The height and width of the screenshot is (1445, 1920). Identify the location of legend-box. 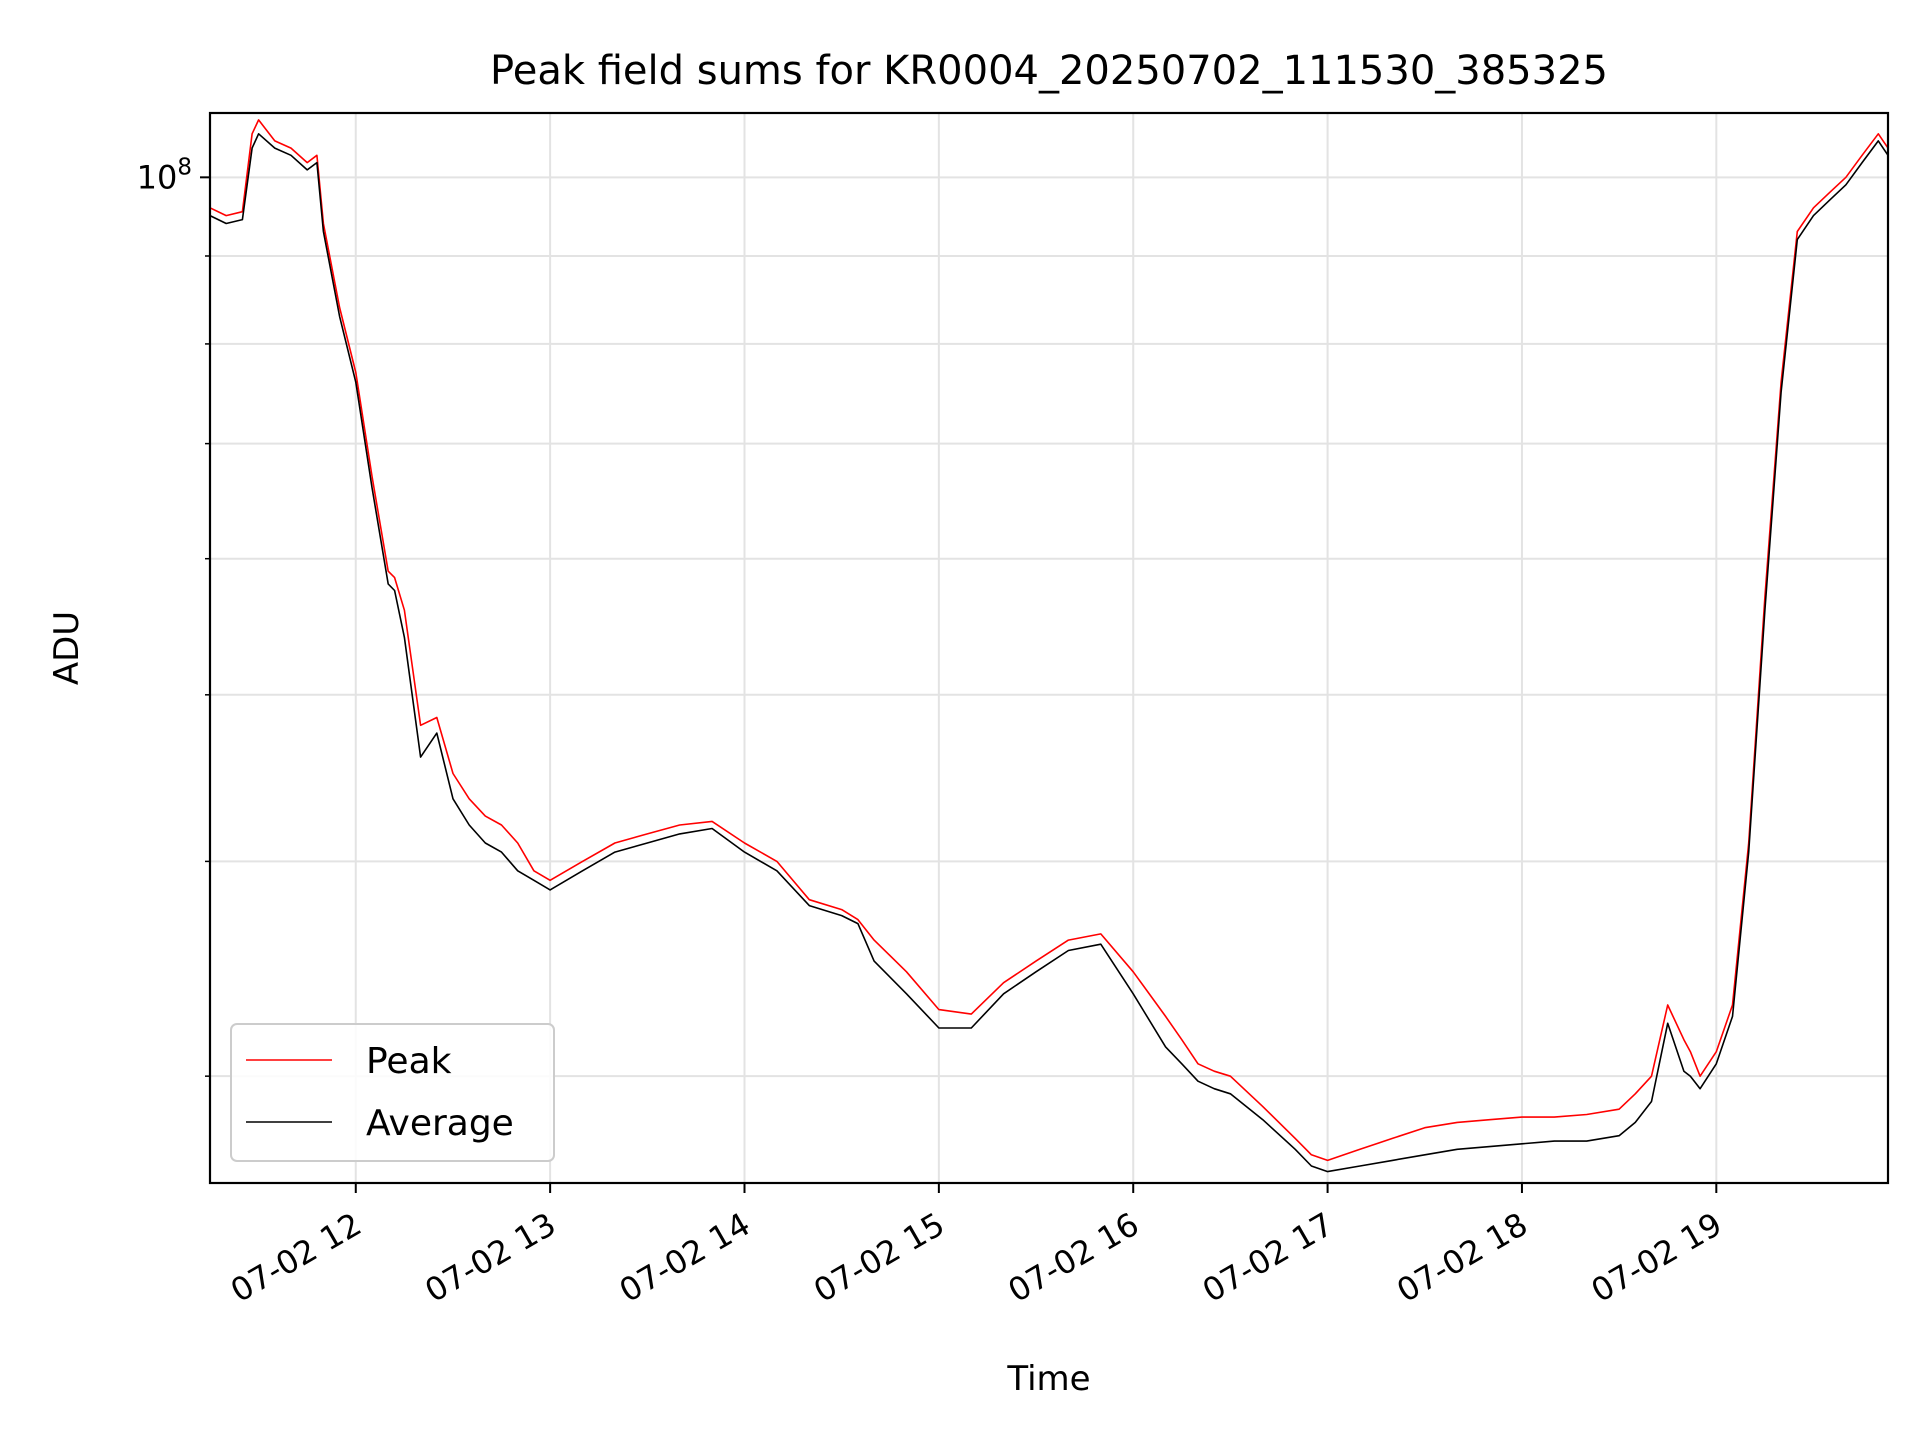
(392, 1092).